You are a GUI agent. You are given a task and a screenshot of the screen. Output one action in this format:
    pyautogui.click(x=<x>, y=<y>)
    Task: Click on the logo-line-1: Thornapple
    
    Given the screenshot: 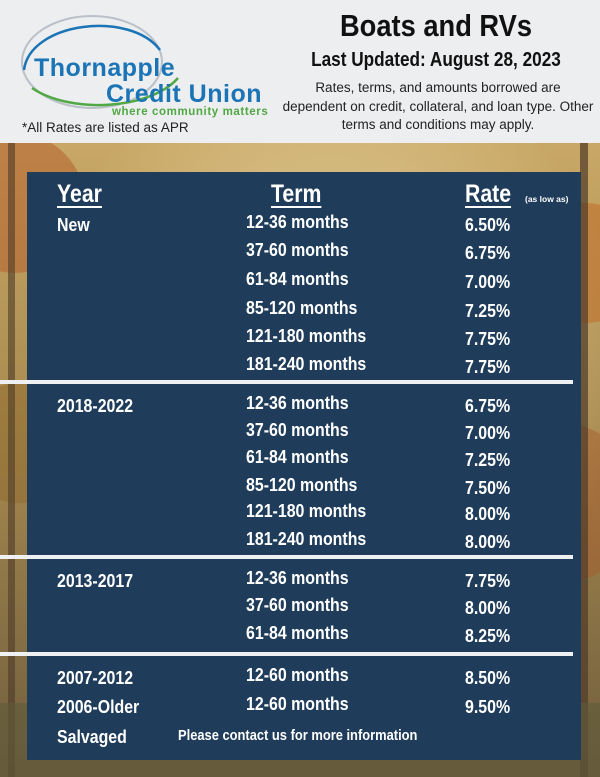 What is the action you would take?
    pyautogui.click(x=105, y=68)
    